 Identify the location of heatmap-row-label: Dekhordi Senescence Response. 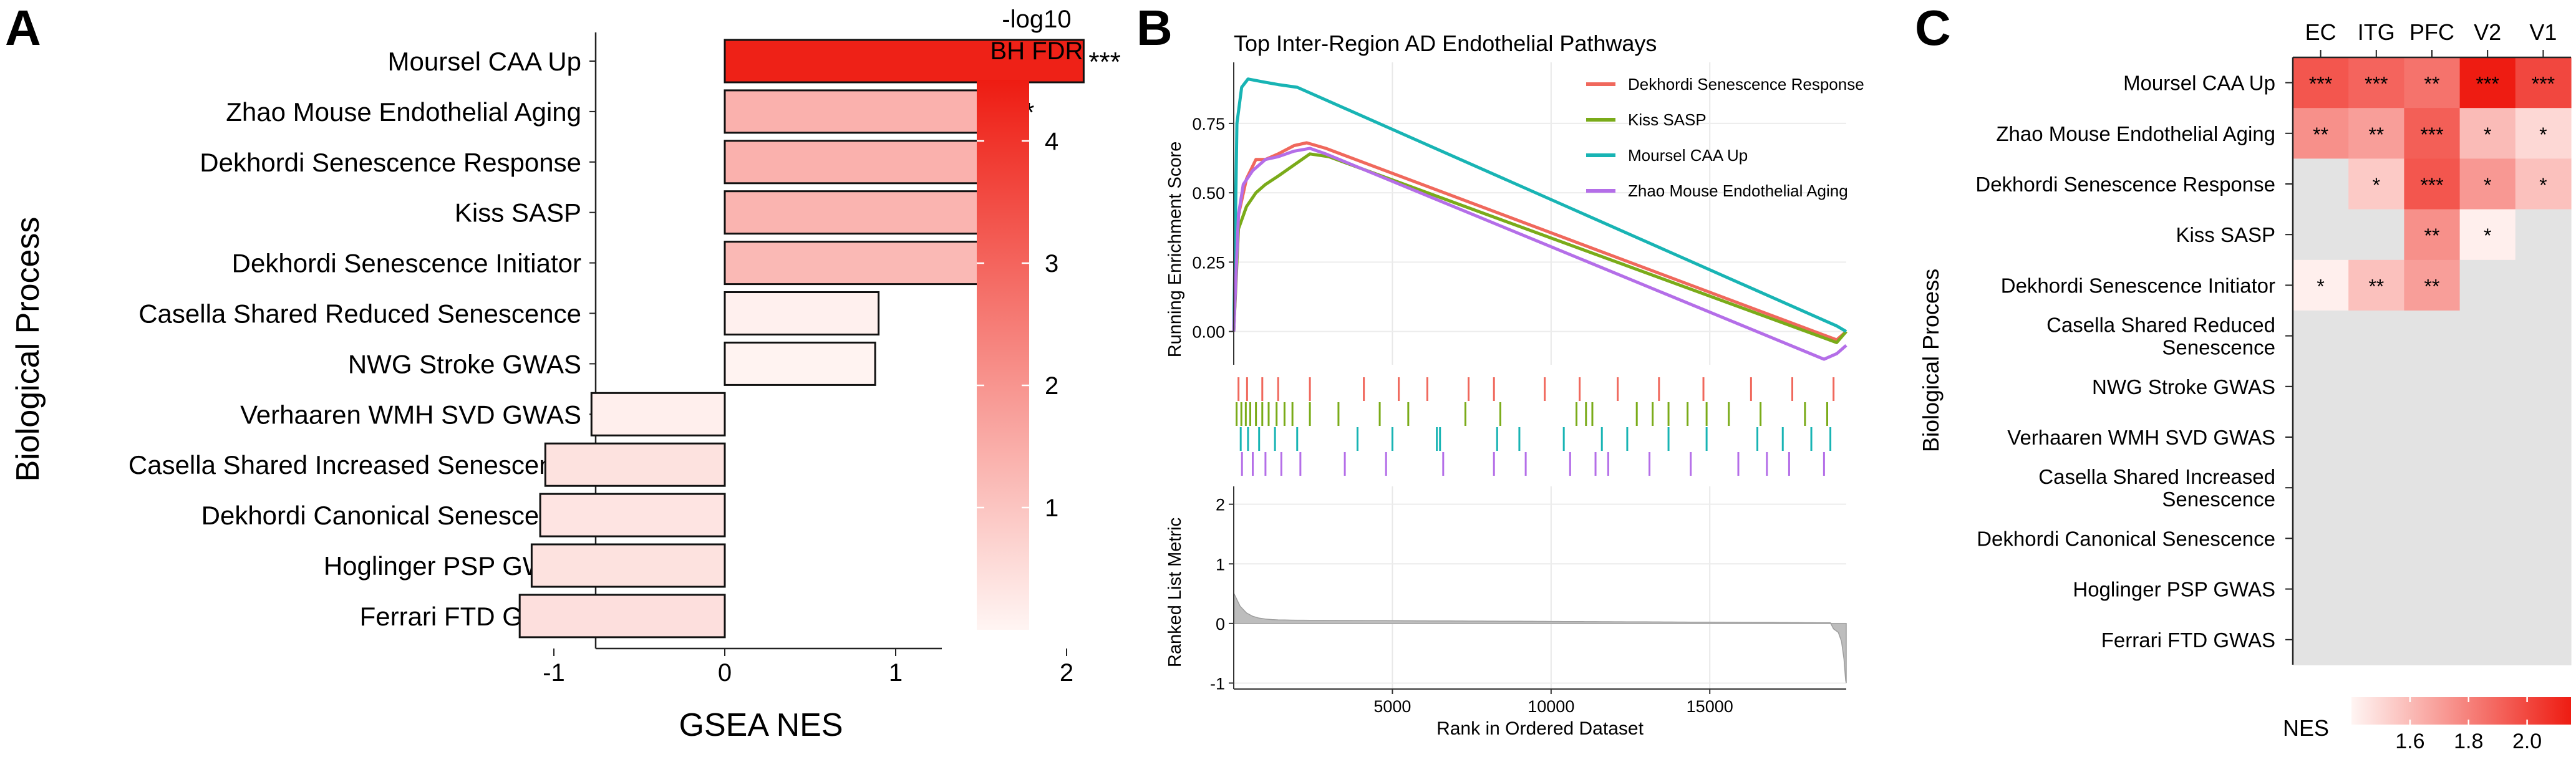
(2125, 184).